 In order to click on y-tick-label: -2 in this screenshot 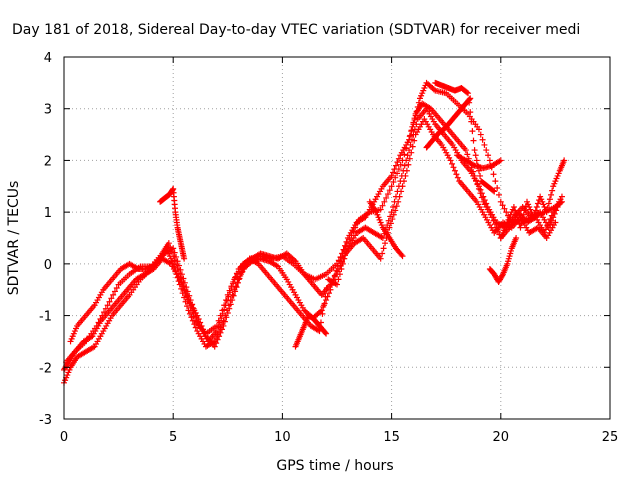, I will do `click(45, 368)`.